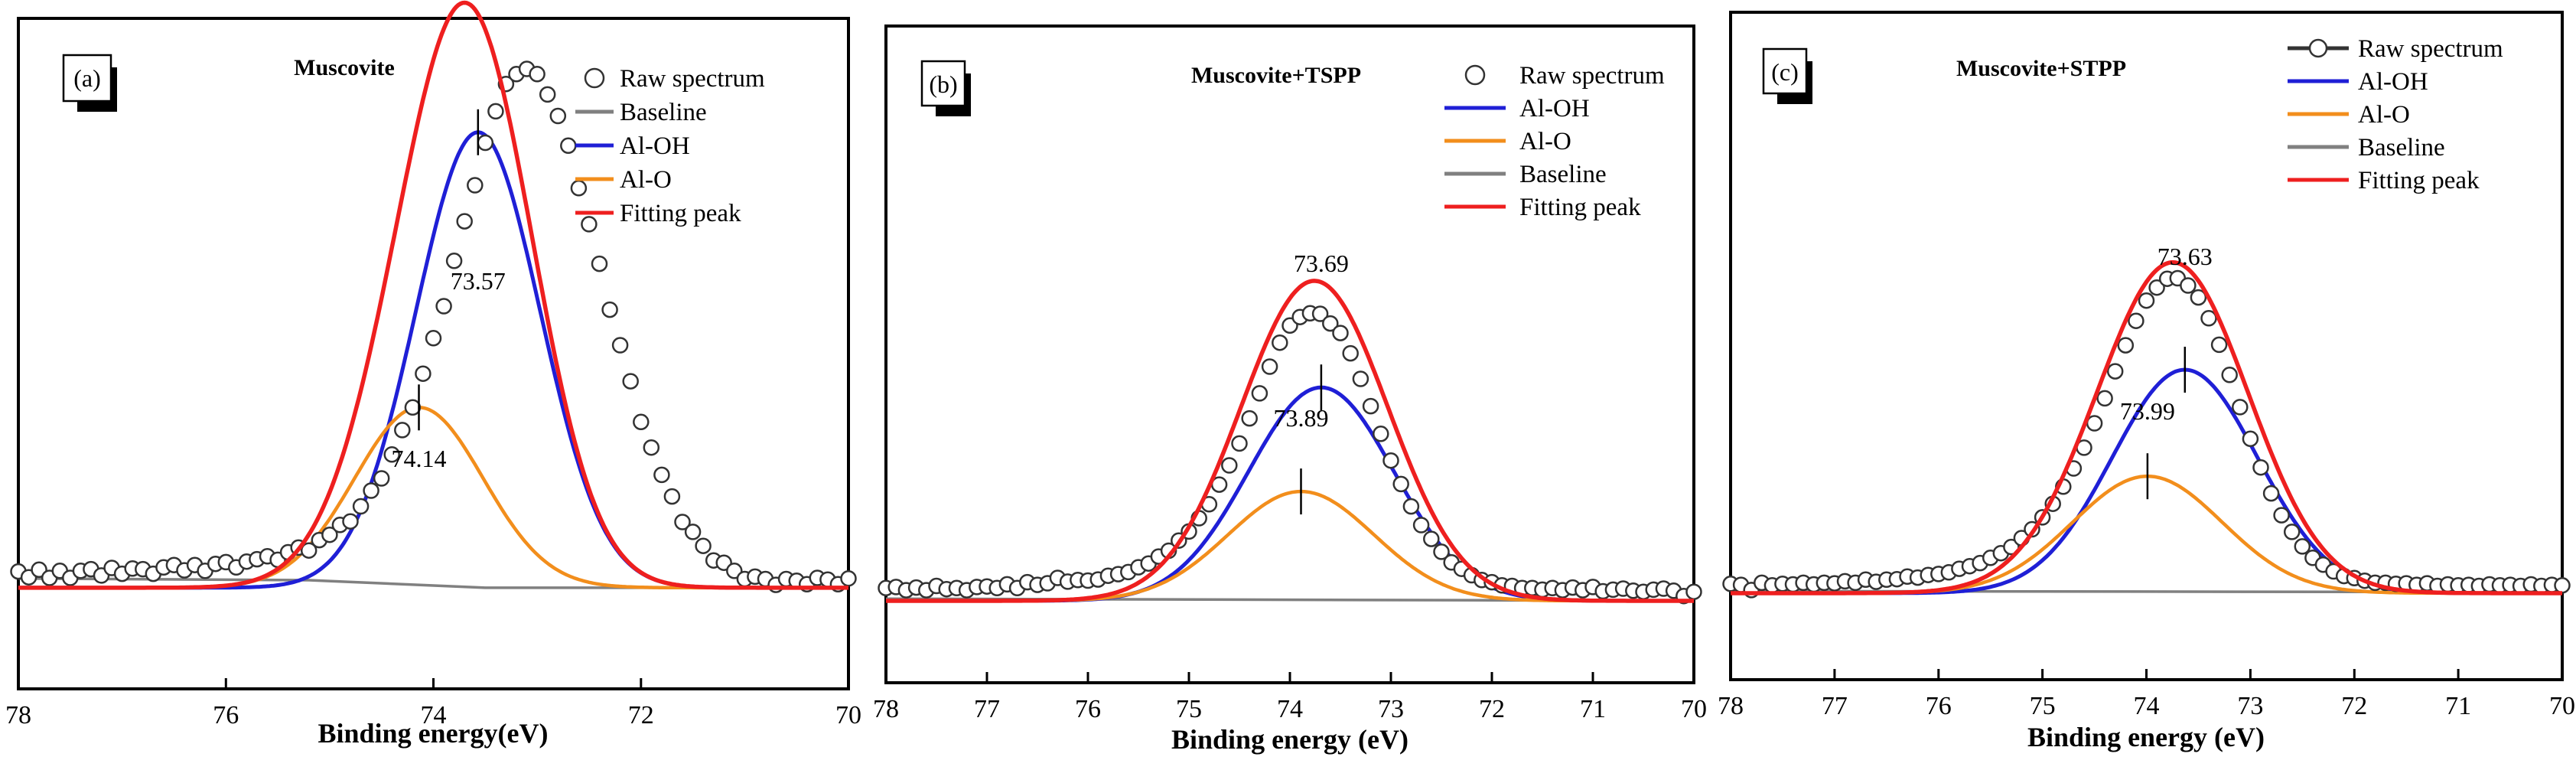  Describe the element at coordinates (2166, 372) in the screenshot. I see `annotation-layer: 73.63 73.99` at that location.